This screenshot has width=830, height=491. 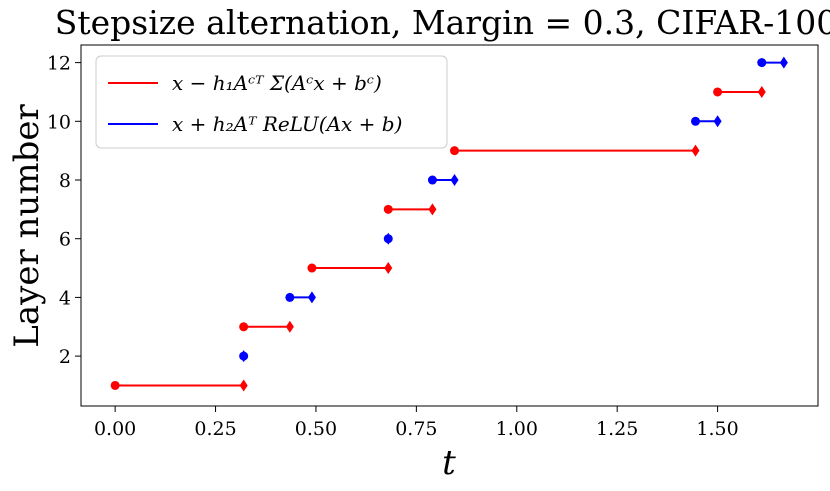 What do you see at coordinates (115, 429) in the screenshot?
I see `x-tick-label: 0.00` at bounding box center [115, 429].